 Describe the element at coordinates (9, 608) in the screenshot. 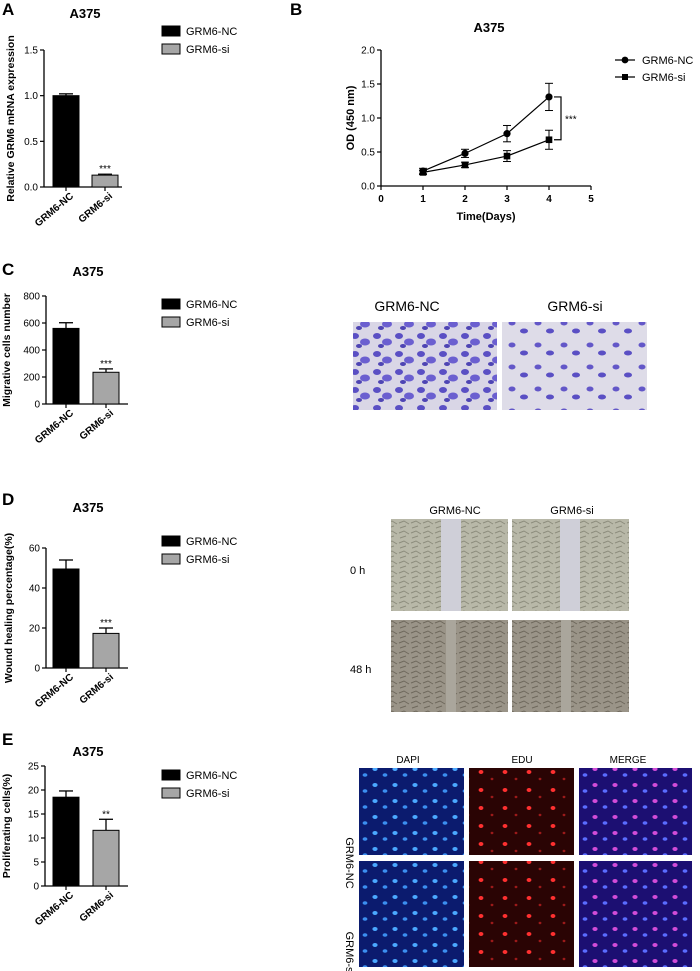

I see `chart-d-ylabel: Wound healing percentage(%)` at that location.